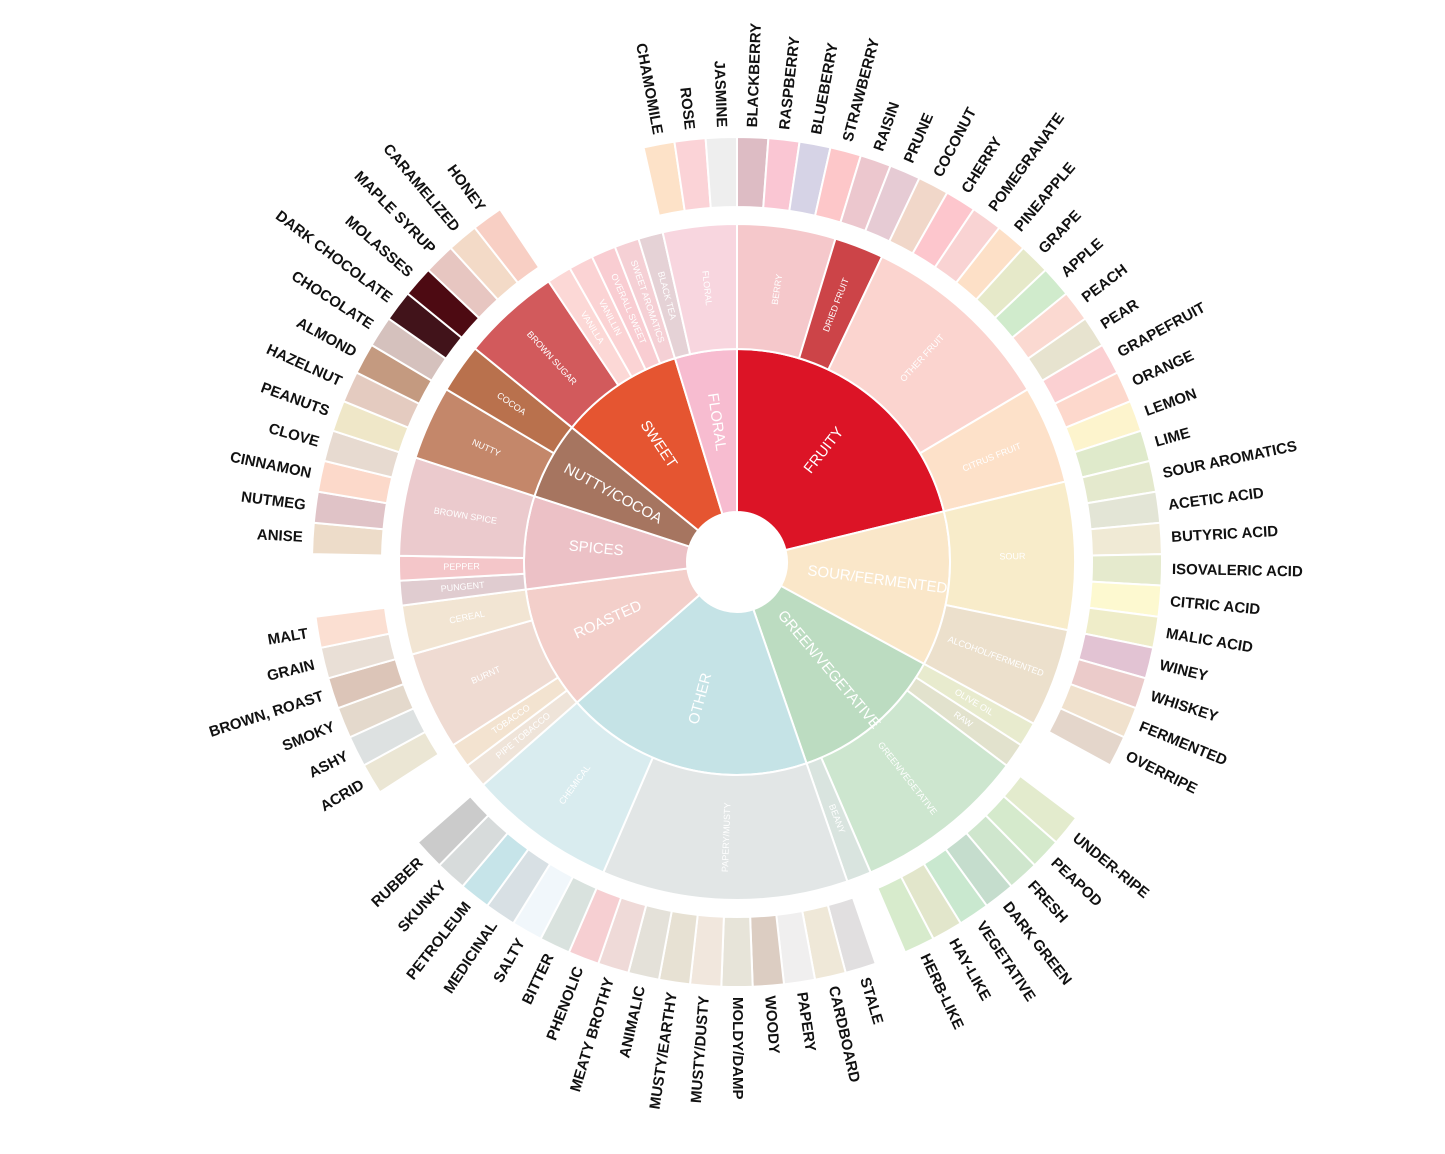 The height and width of the screenshot is (1154, 1445). What do you see at coordinates (462, 587) in the screenshot?
I see `subcategory-label-pungent: PUNGENT` at bounding box center [462, 587].